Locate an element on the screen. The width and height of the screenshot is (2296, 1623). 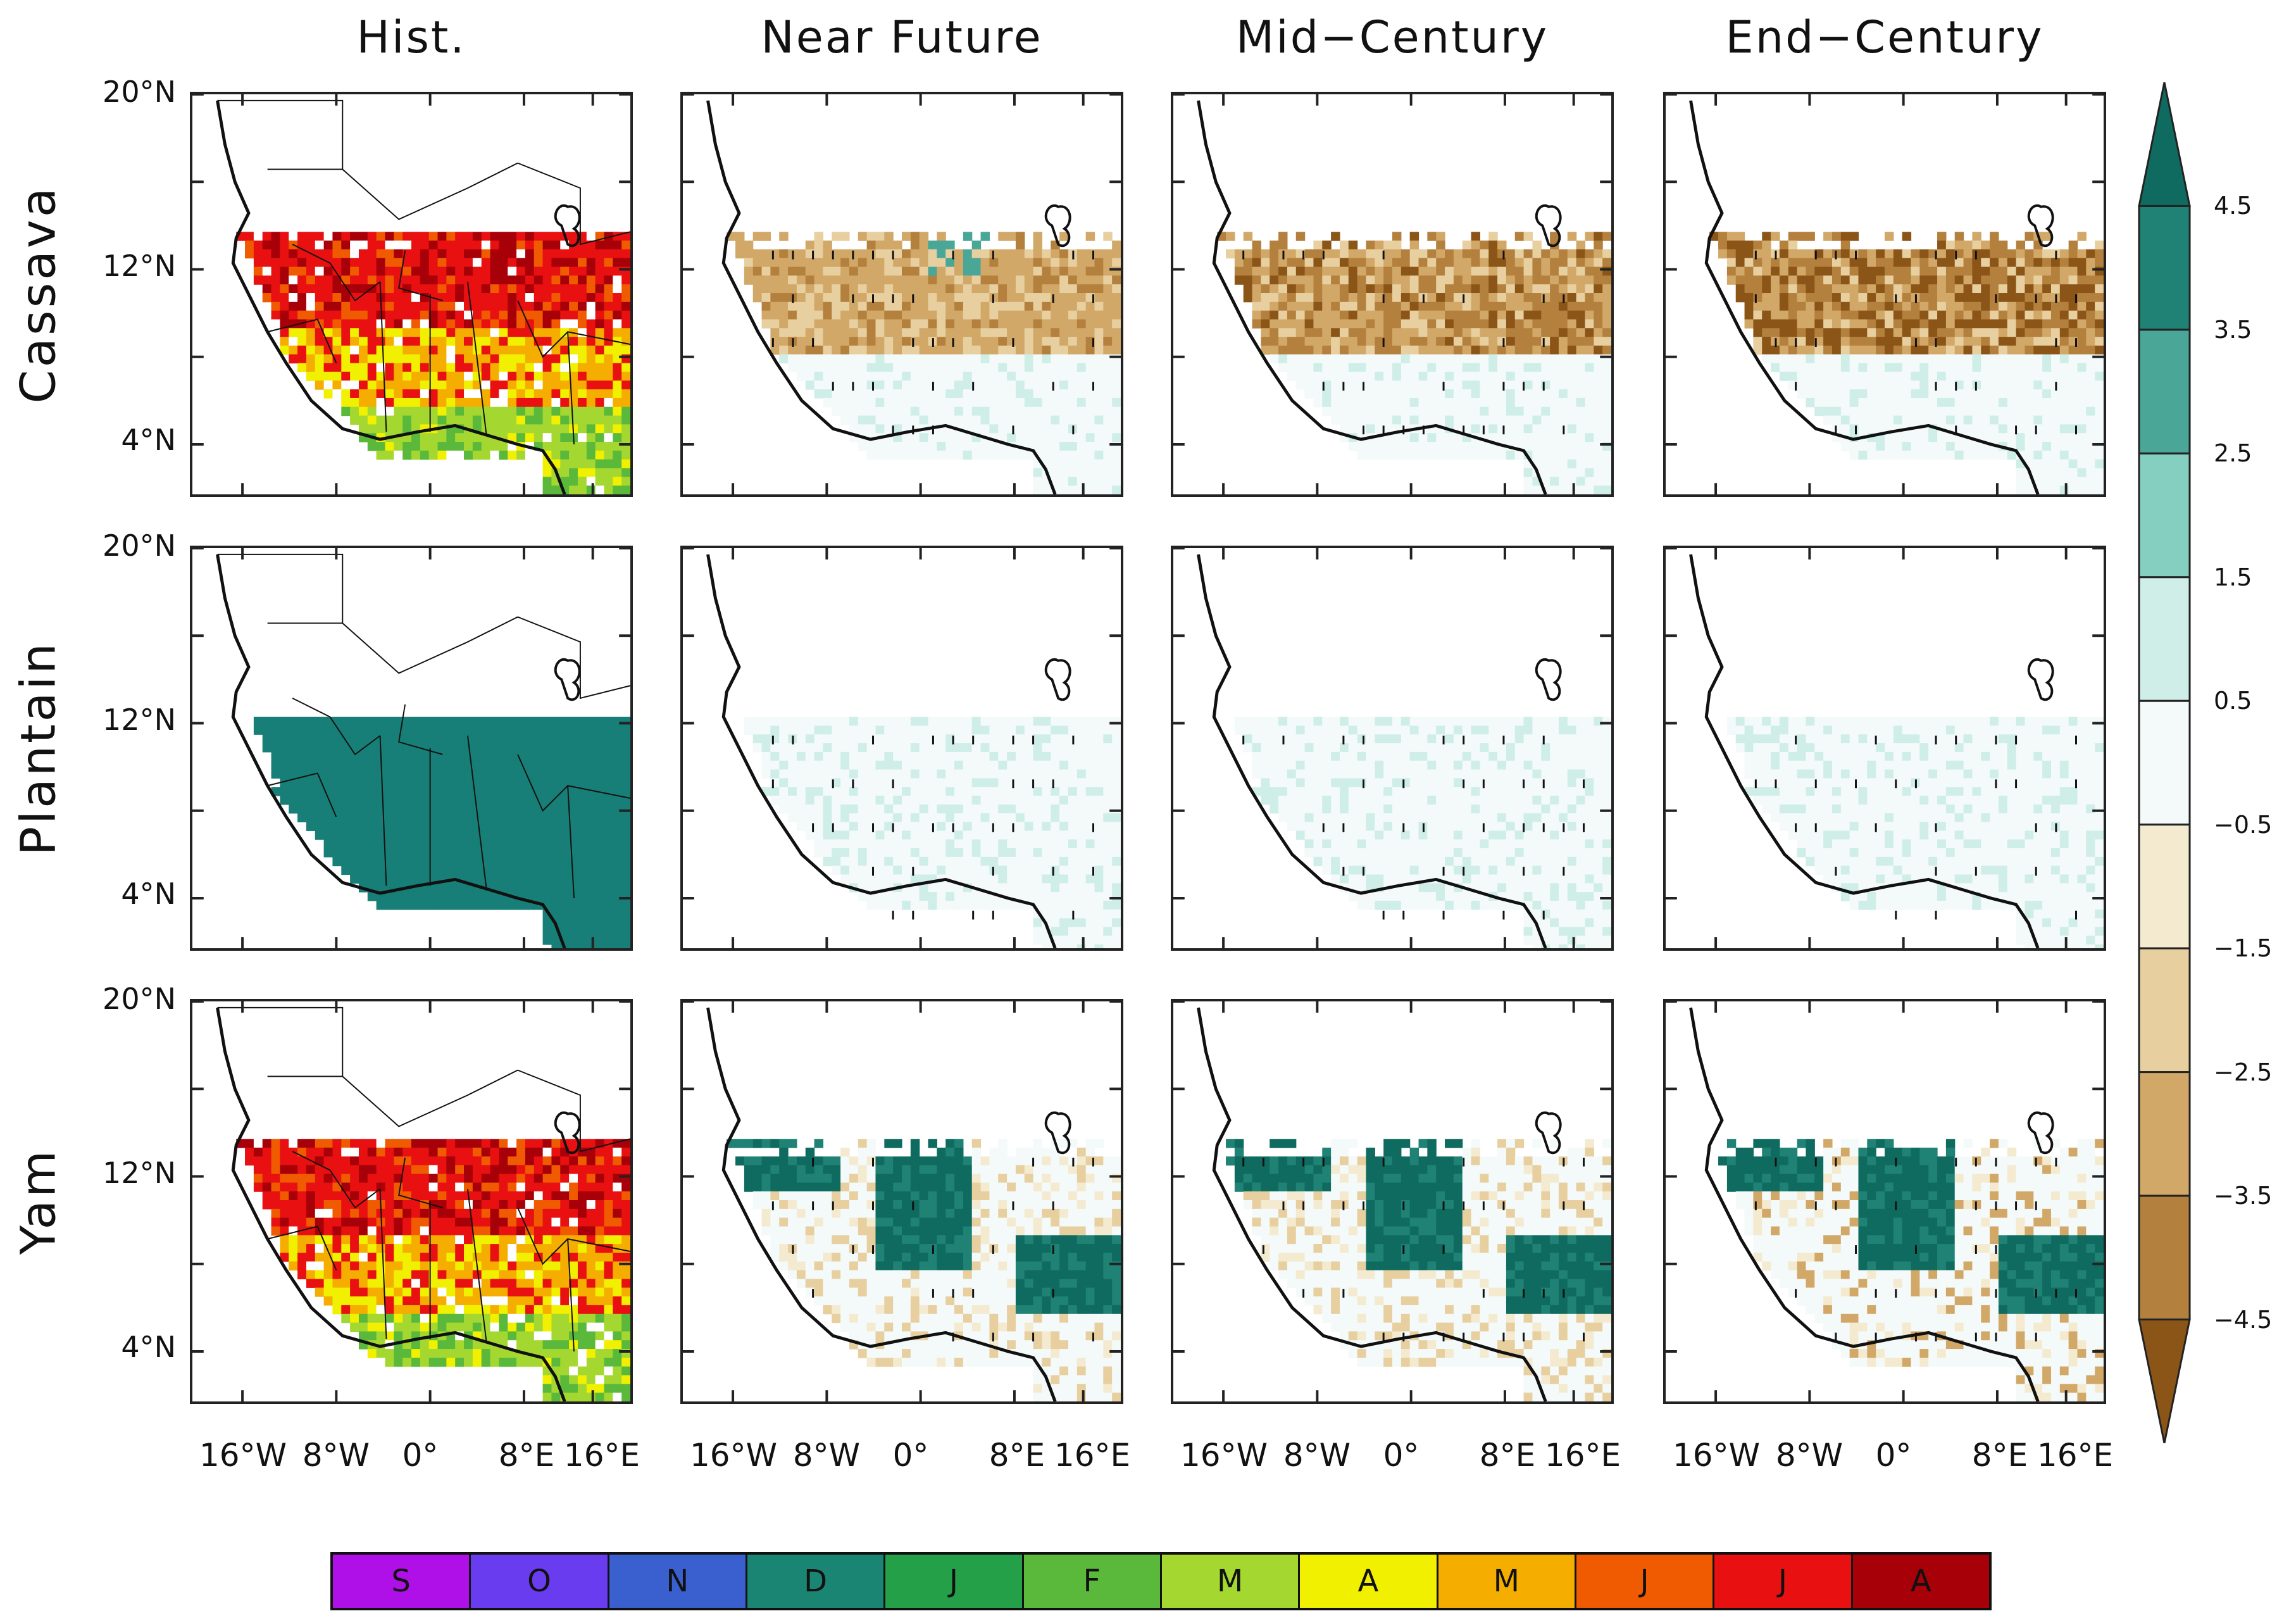
colorbar-label: −3.5 is located at coordinates (2243, 1196).